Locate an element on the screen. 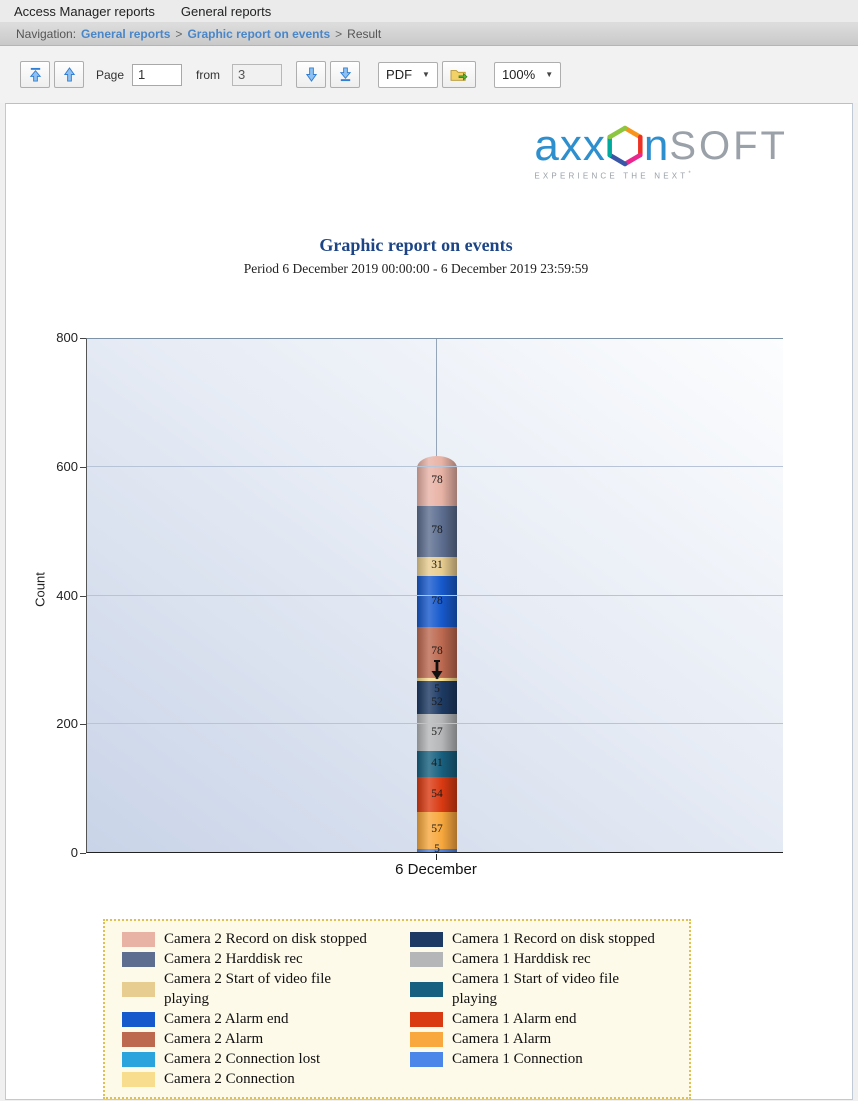 This screenshot has width=858, height=1101. logo-hexagon-icon is located at coordinates (625, 146).